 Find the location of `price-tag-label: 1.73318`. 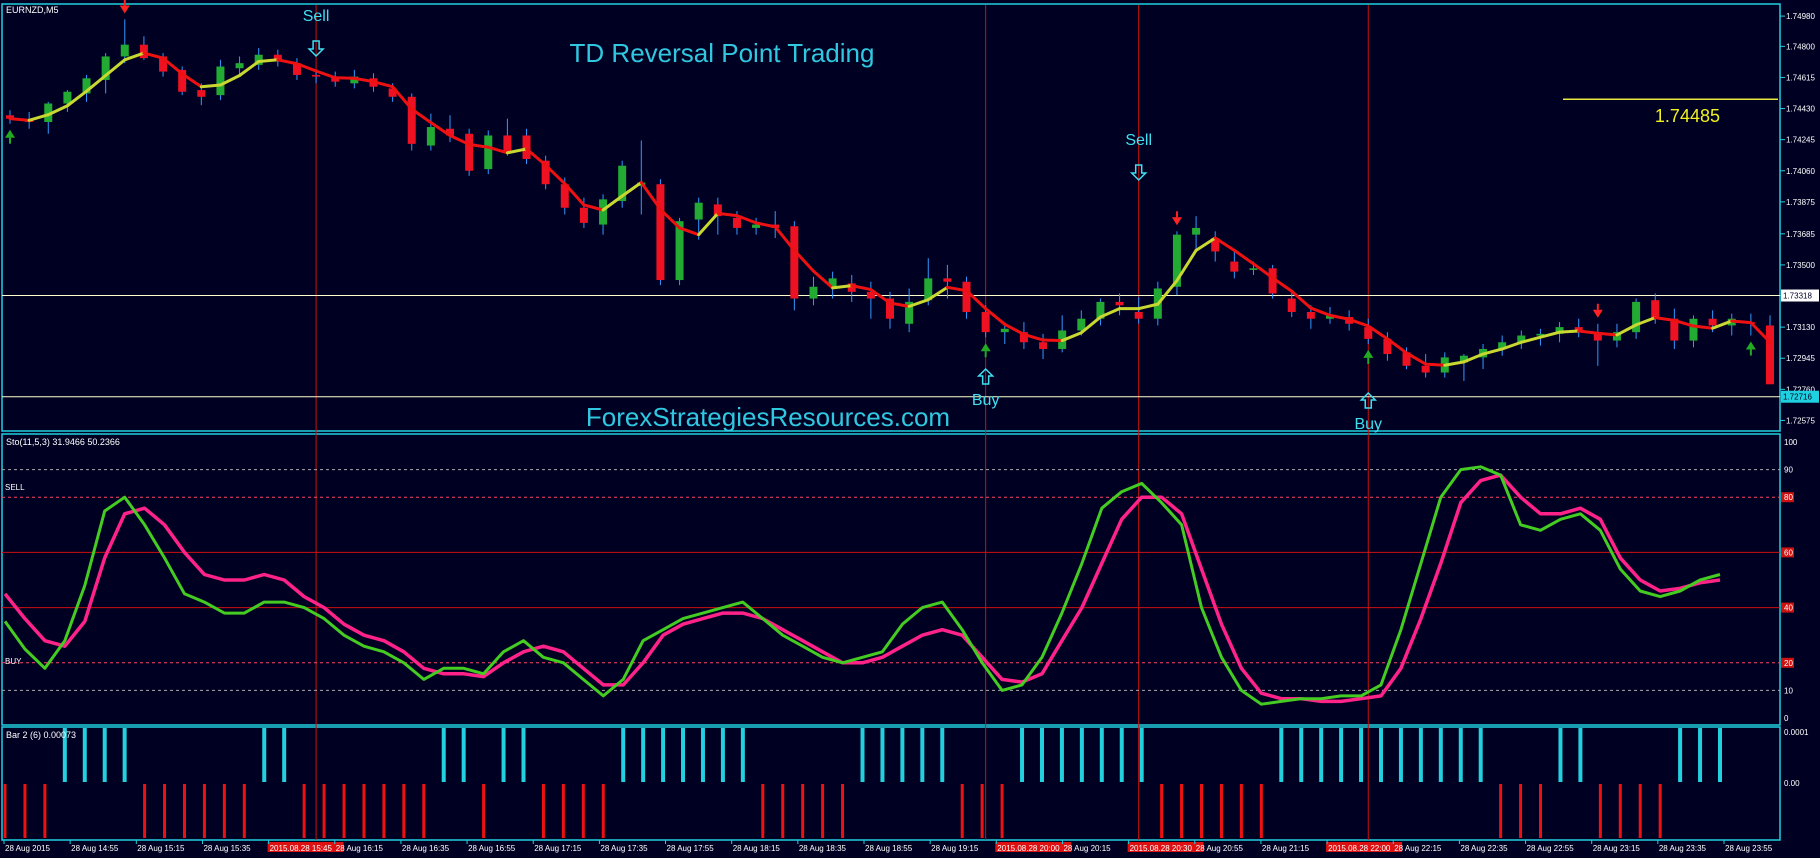

price-tag-label: 1.73318 is located at coordinates (1797, 296).